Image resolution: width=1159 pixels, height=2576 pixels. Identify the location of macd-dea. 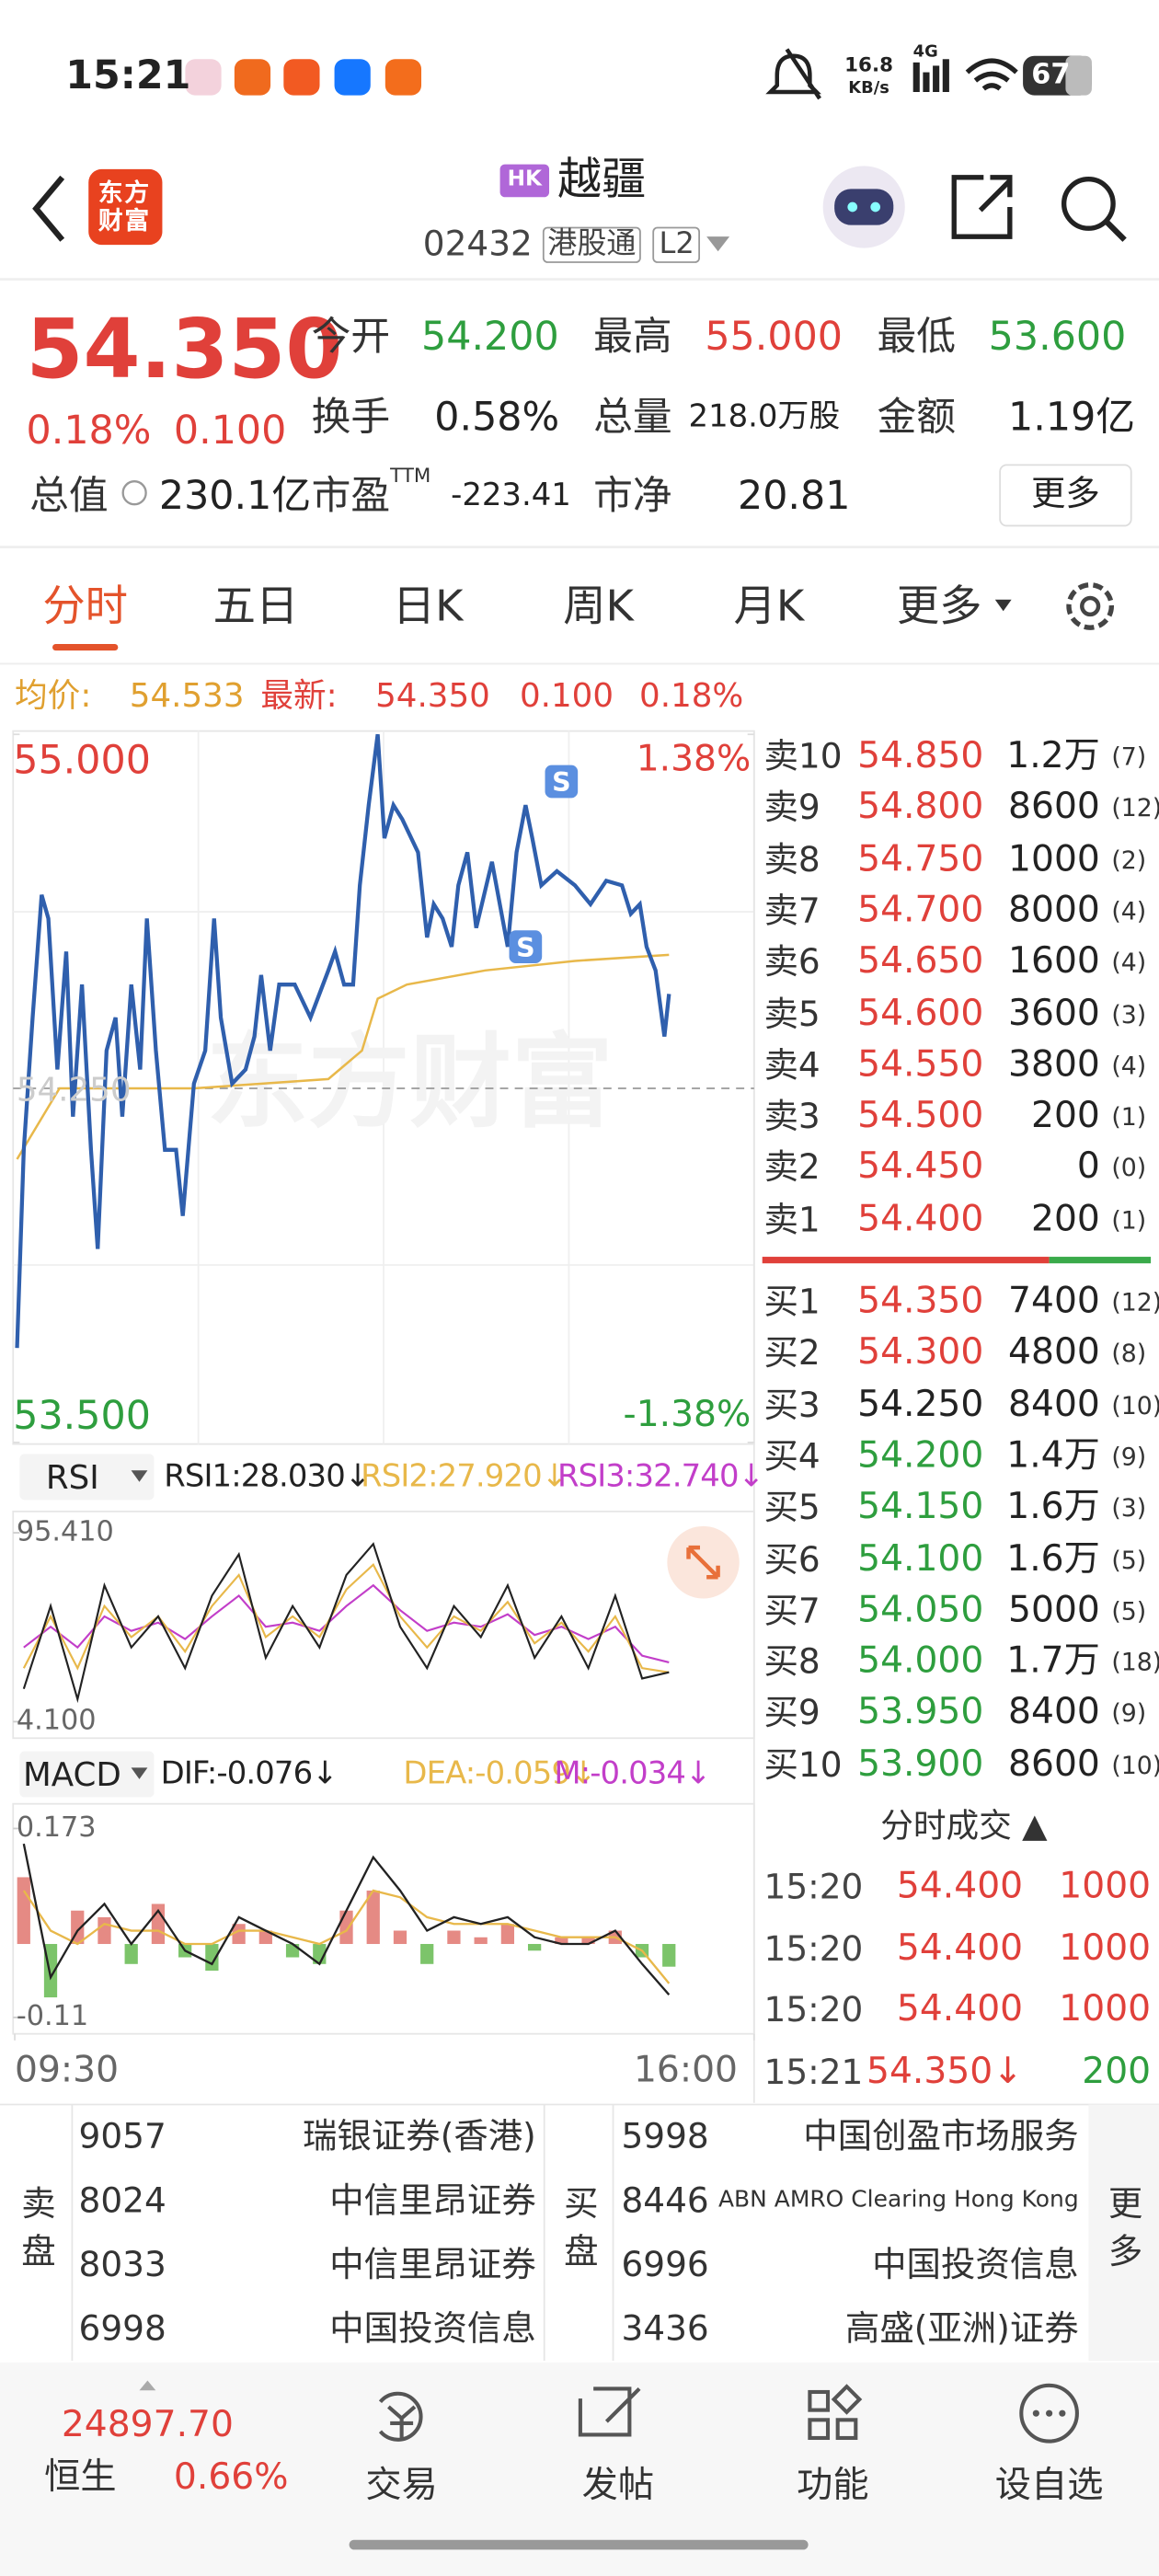
(346, 1936).